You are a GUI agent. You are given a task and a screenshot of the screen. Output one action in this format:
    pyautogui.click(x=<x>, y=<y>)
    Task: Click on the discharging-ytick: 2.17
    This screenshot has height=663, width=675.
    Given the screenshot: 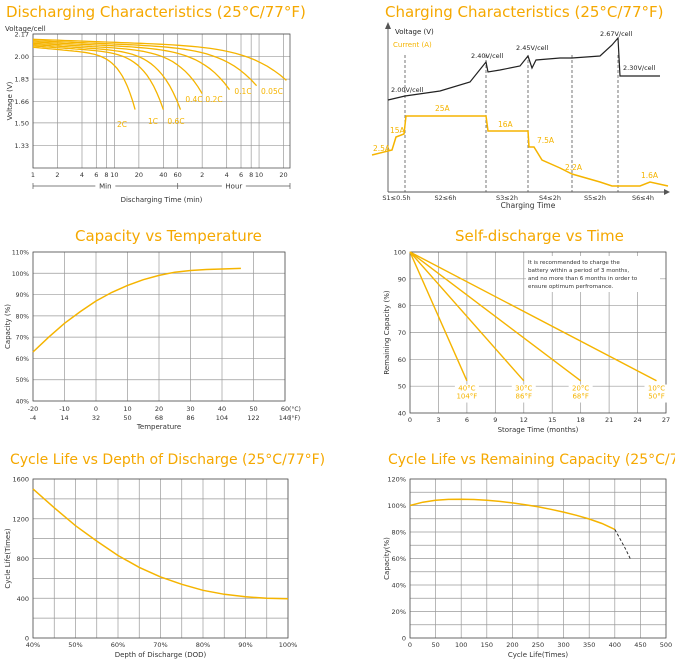 What is the action you would take?
    pyautogui.click(x=22, y=35)
    